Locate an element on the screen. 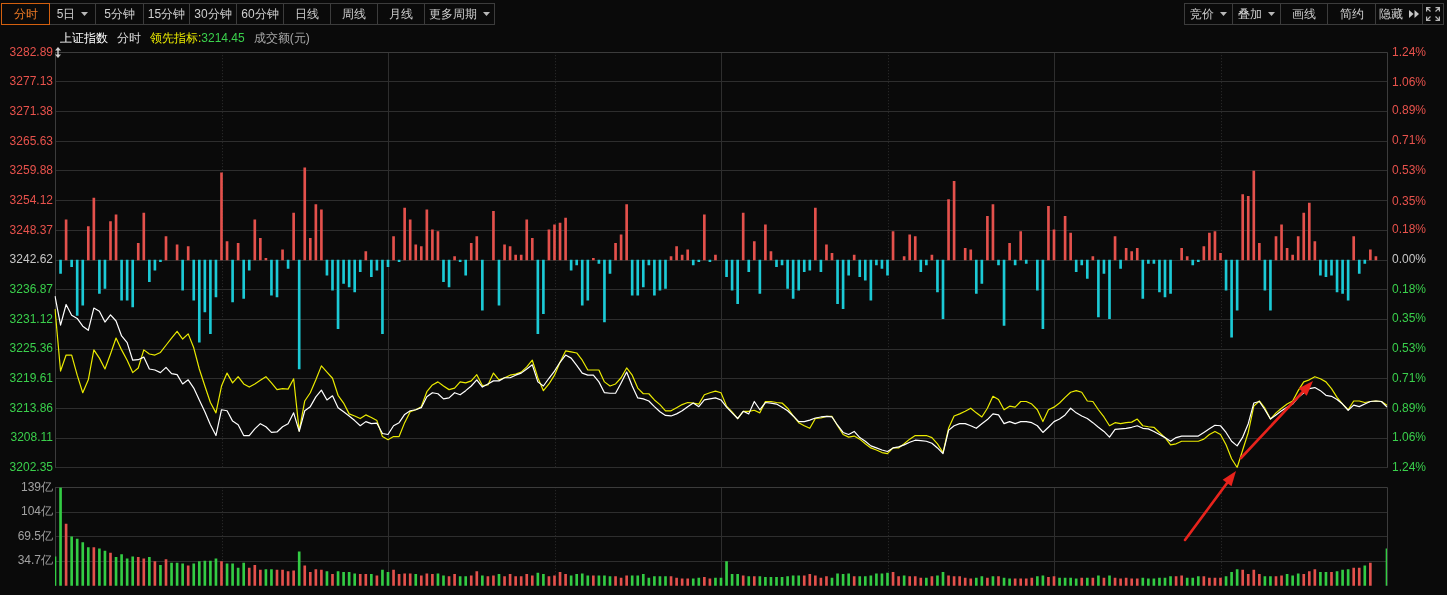 This screenshot has width=1447, height=595. text: 60分钟 is located at coordinates (260, 14).